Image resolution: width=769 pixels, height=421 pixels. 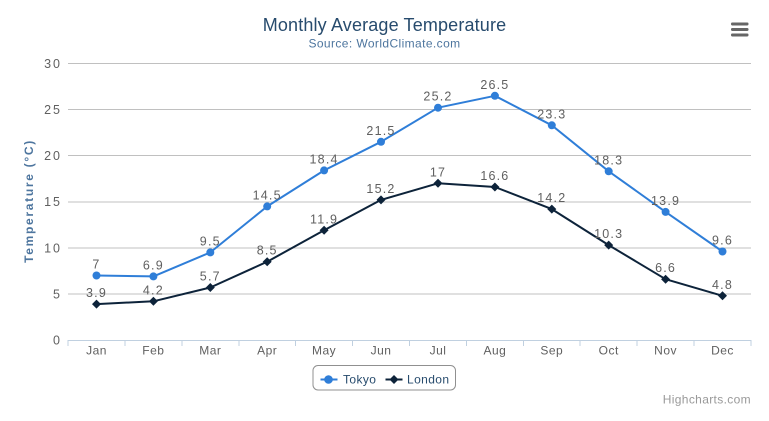 I want to click on svg-text: 20, so click(x=53, y=156).